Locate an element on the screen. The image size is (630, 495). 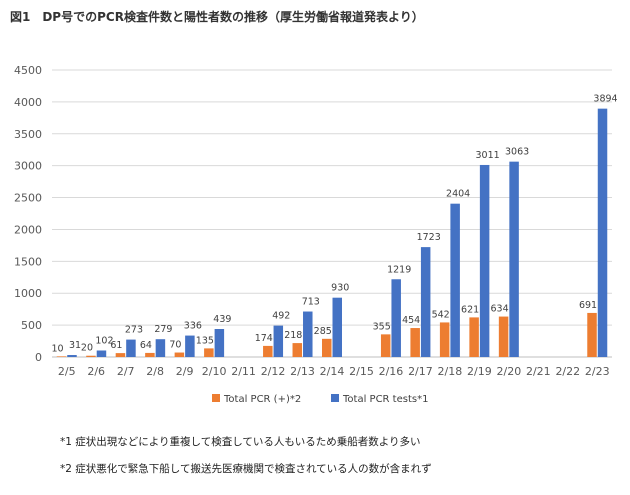
x-tick-label: 2/13 is located at coordinates (302, 371).